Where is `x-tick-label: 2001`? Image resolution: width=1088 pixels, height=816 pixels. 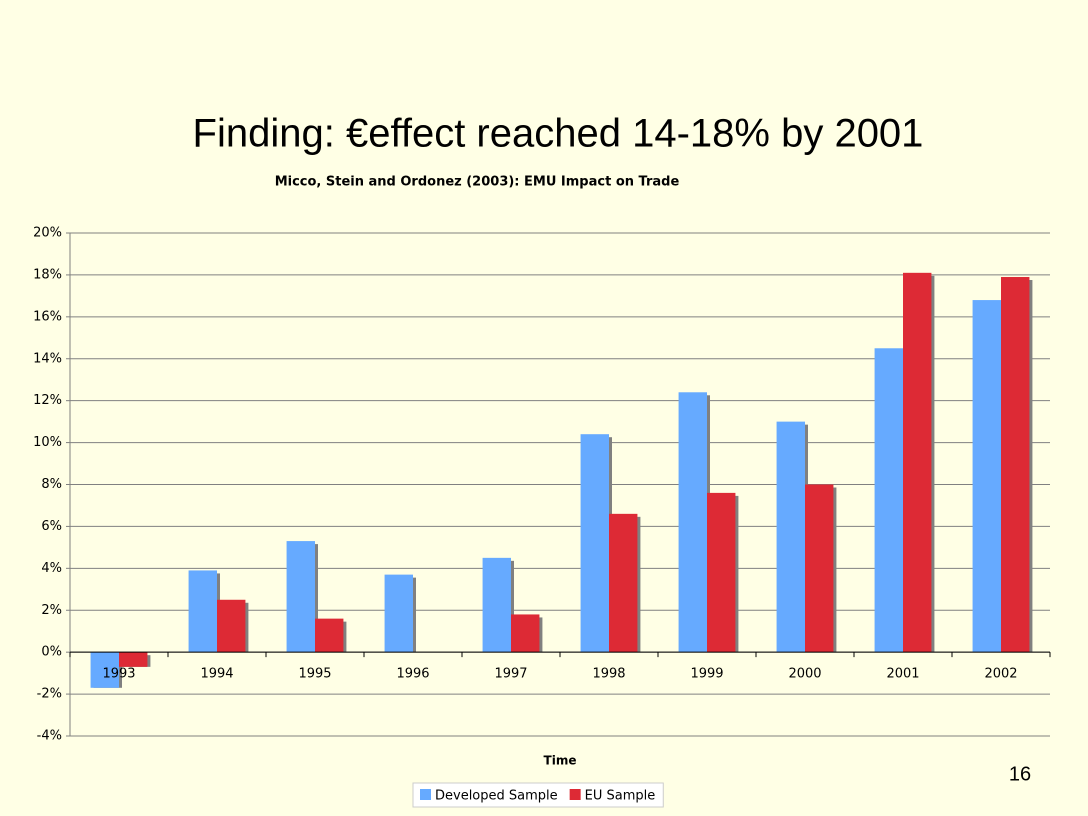 x-tick-label: 2001 is located at coordinates (902, 674).